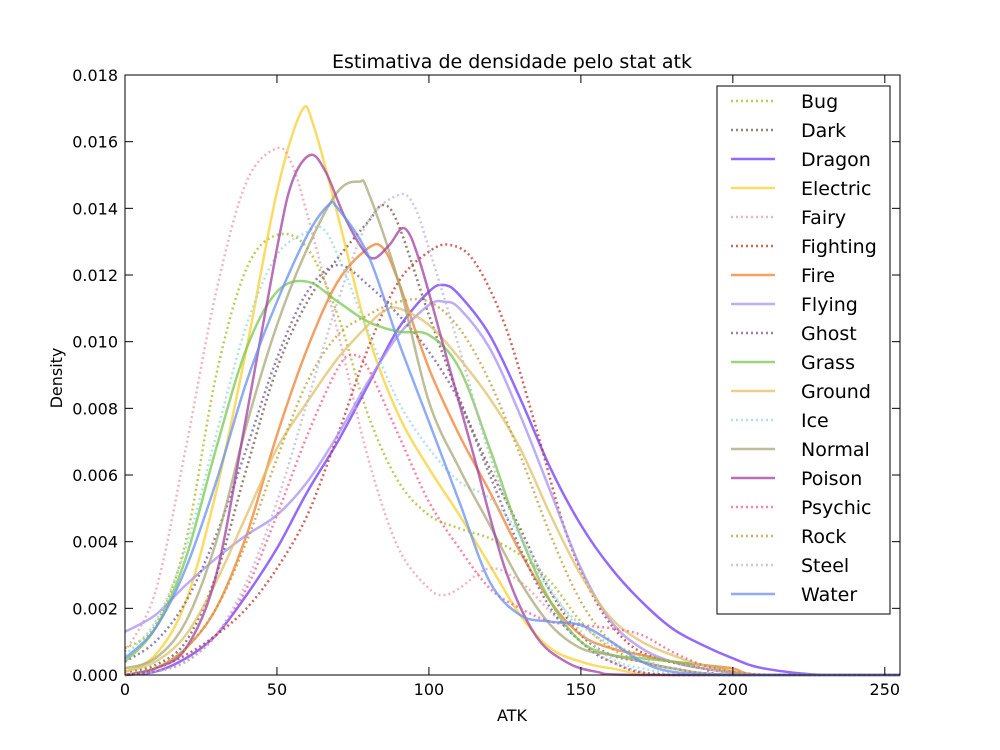 The image size is (1000, 750). What do you see at coordinates (95, 675) in the screenshot?
I see `y-tick-label: 0.000` at bounding box center [95, 675].